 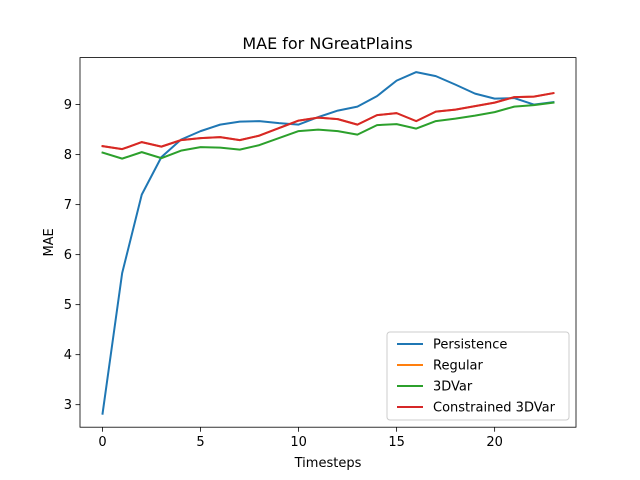 I want to click on y-tick-label: 7, so click(x=68, y=205).